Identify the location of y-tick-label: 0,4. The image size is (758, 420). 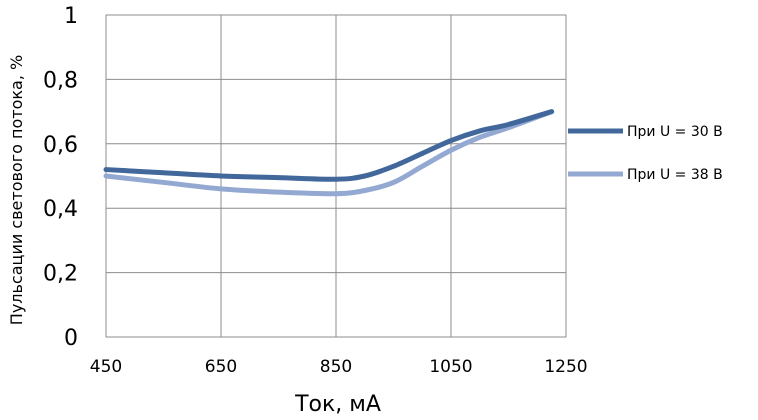
(60, 209).